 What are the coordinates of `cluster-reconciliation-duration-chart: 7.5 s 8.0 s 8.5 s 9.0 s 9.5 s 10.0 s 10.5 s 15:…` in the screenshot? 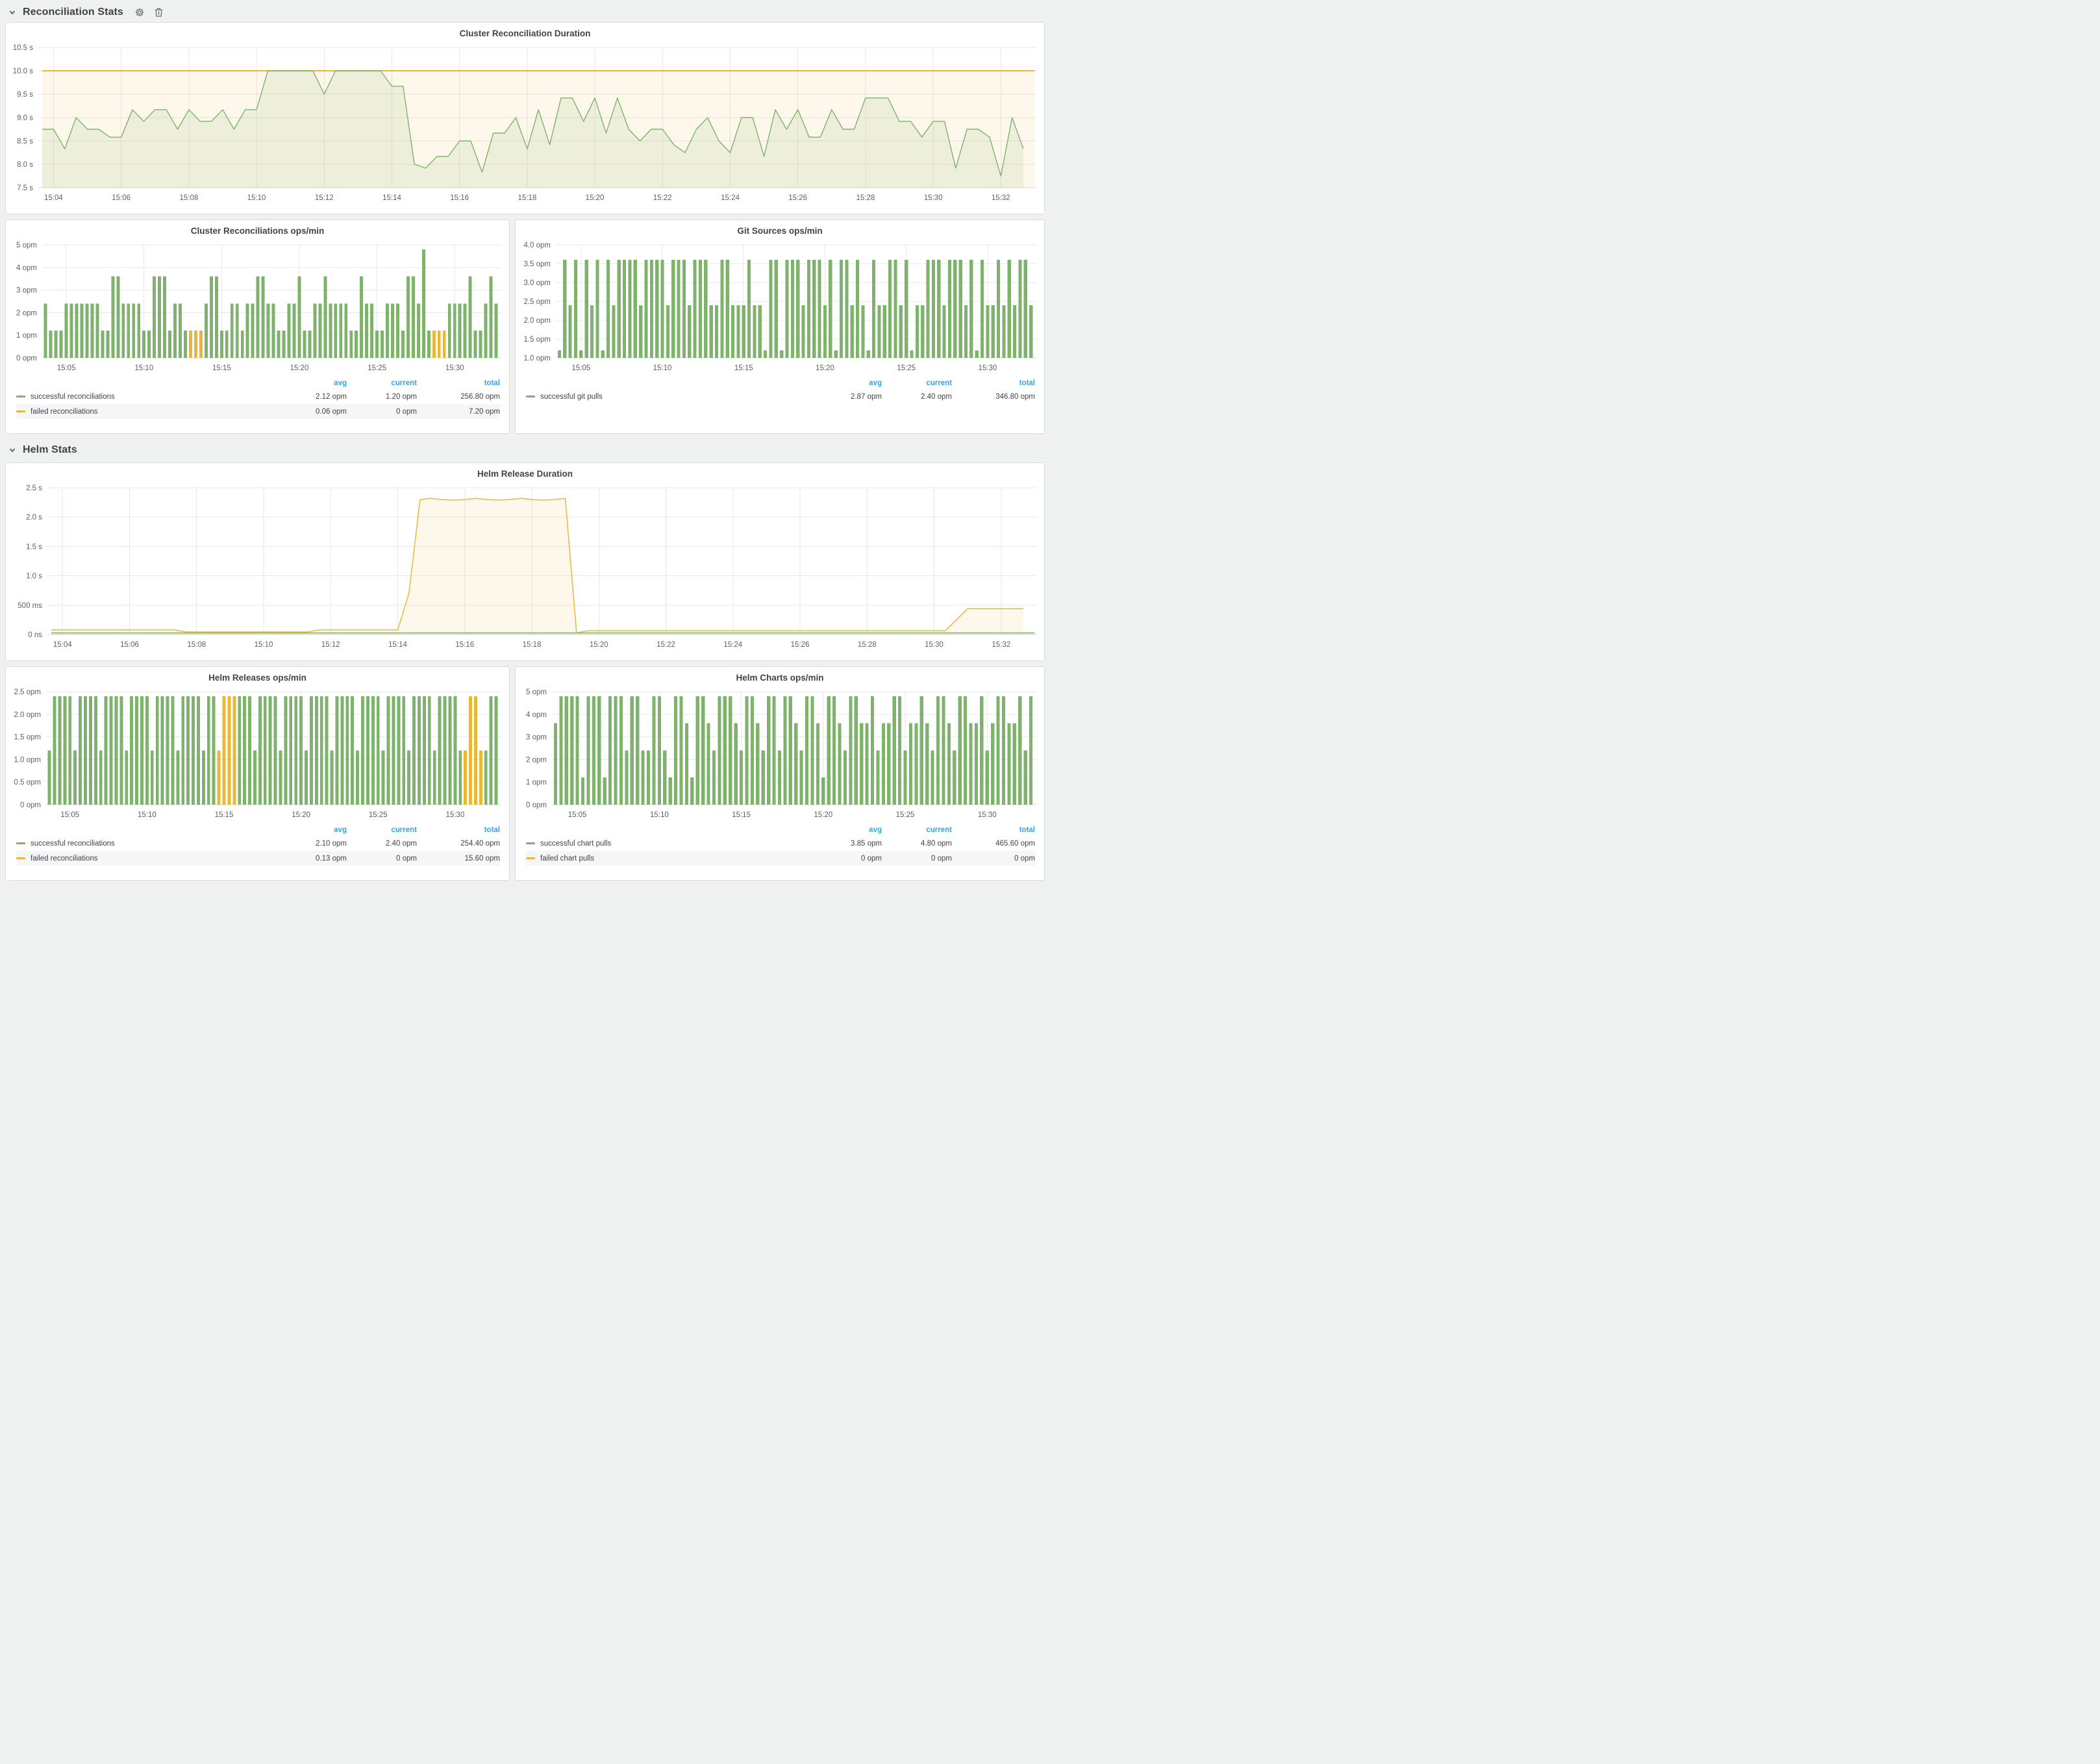 It's located at (525, 124).